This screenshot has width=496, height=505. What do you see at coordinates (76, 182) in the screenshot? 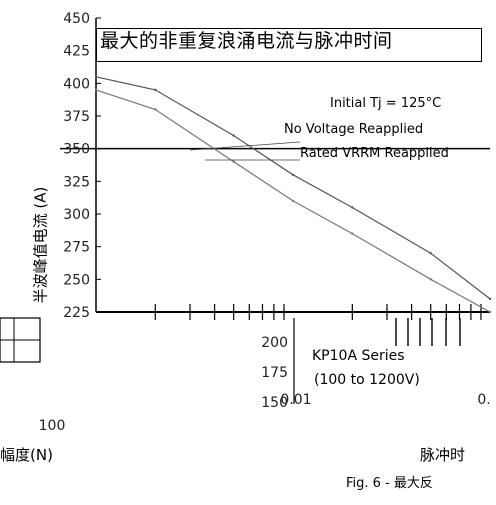
I see `y-tick-label-5: 325` at bounding box center [76, 182].